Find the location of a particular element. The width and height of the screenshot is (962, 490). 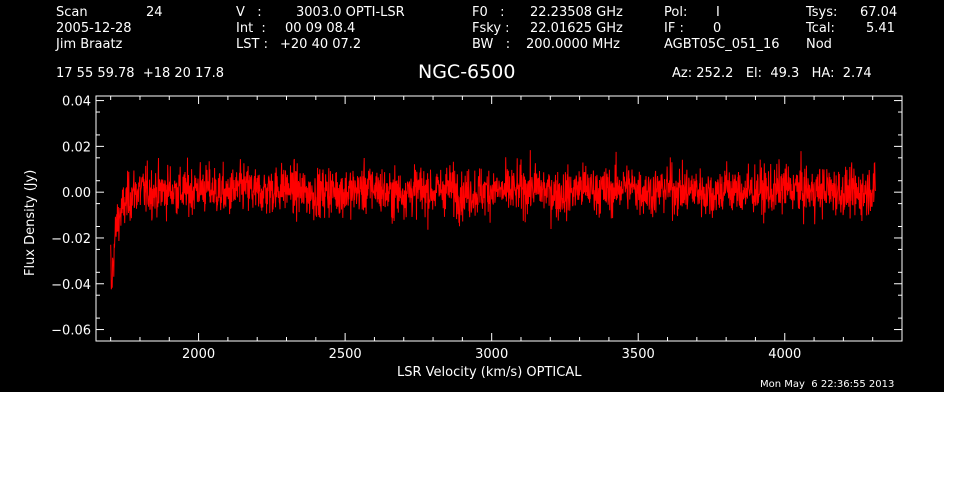

if-label: IF : is located at coordinates (674, 28).